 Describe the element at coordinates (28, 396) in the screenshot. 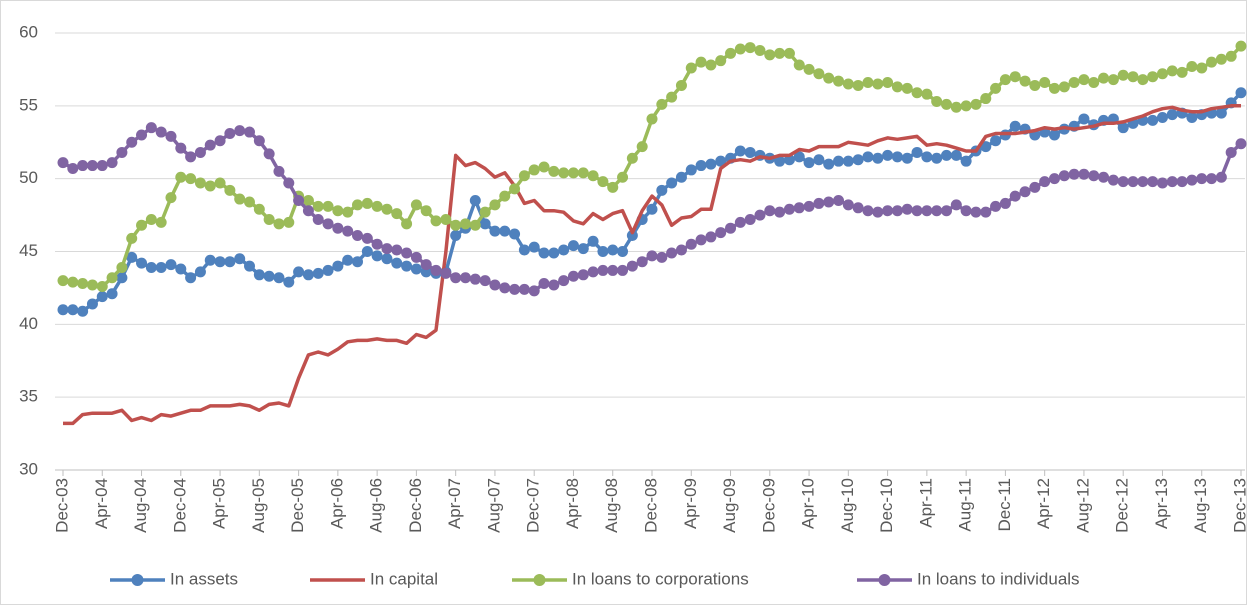

I see `y-tick-label: 35` at that location.